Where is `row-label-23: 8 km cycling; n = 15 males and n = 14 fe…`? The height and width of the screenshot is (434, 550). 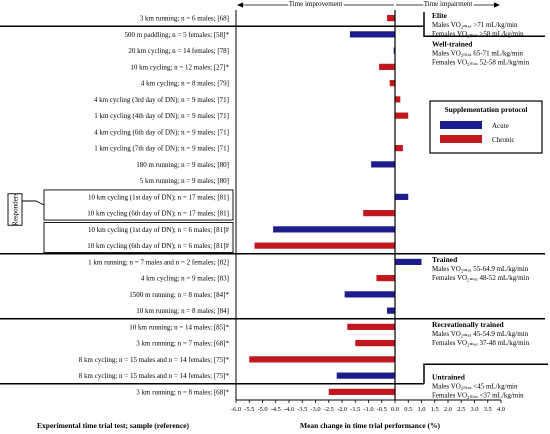
row-label-23: 8 km cycling; n = 15 males and n = 14 fe… is located at coordinates (154, 376).